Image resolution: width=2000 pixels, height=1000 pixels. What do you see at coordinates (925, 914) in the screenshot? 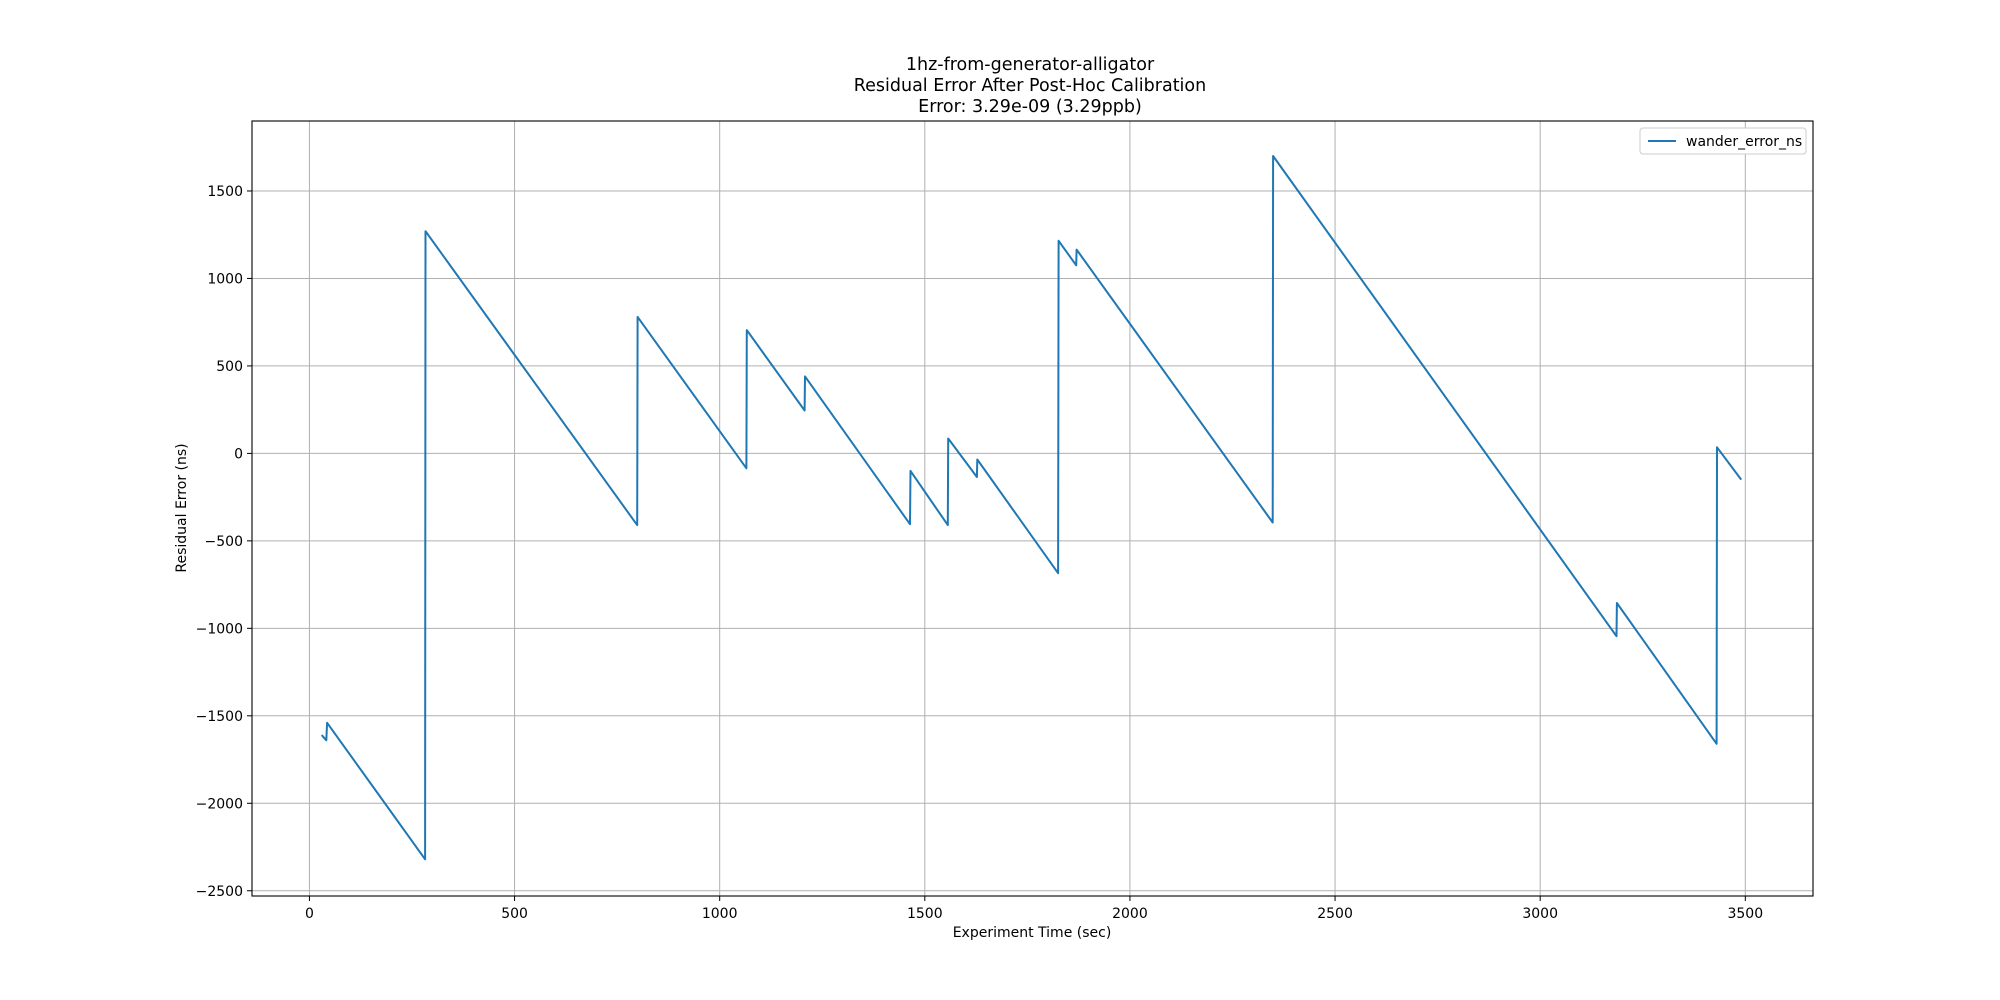
I see `x-tick-label: 1500` at bounding box center [925, 914].